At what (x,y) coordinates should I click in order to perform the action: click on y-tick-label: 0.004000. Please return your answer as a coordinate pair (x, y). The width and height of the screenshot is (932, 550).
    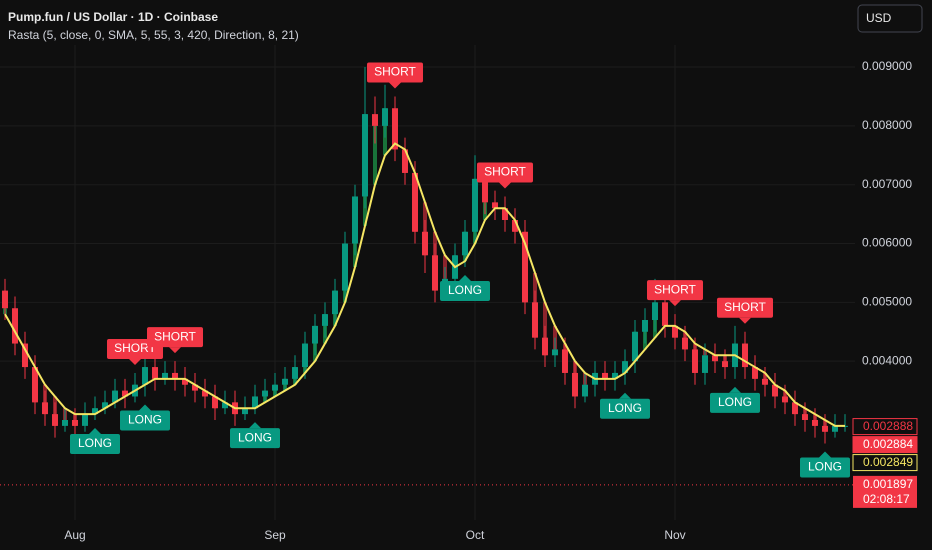
    Looking at the image, I should click on (887, 360).